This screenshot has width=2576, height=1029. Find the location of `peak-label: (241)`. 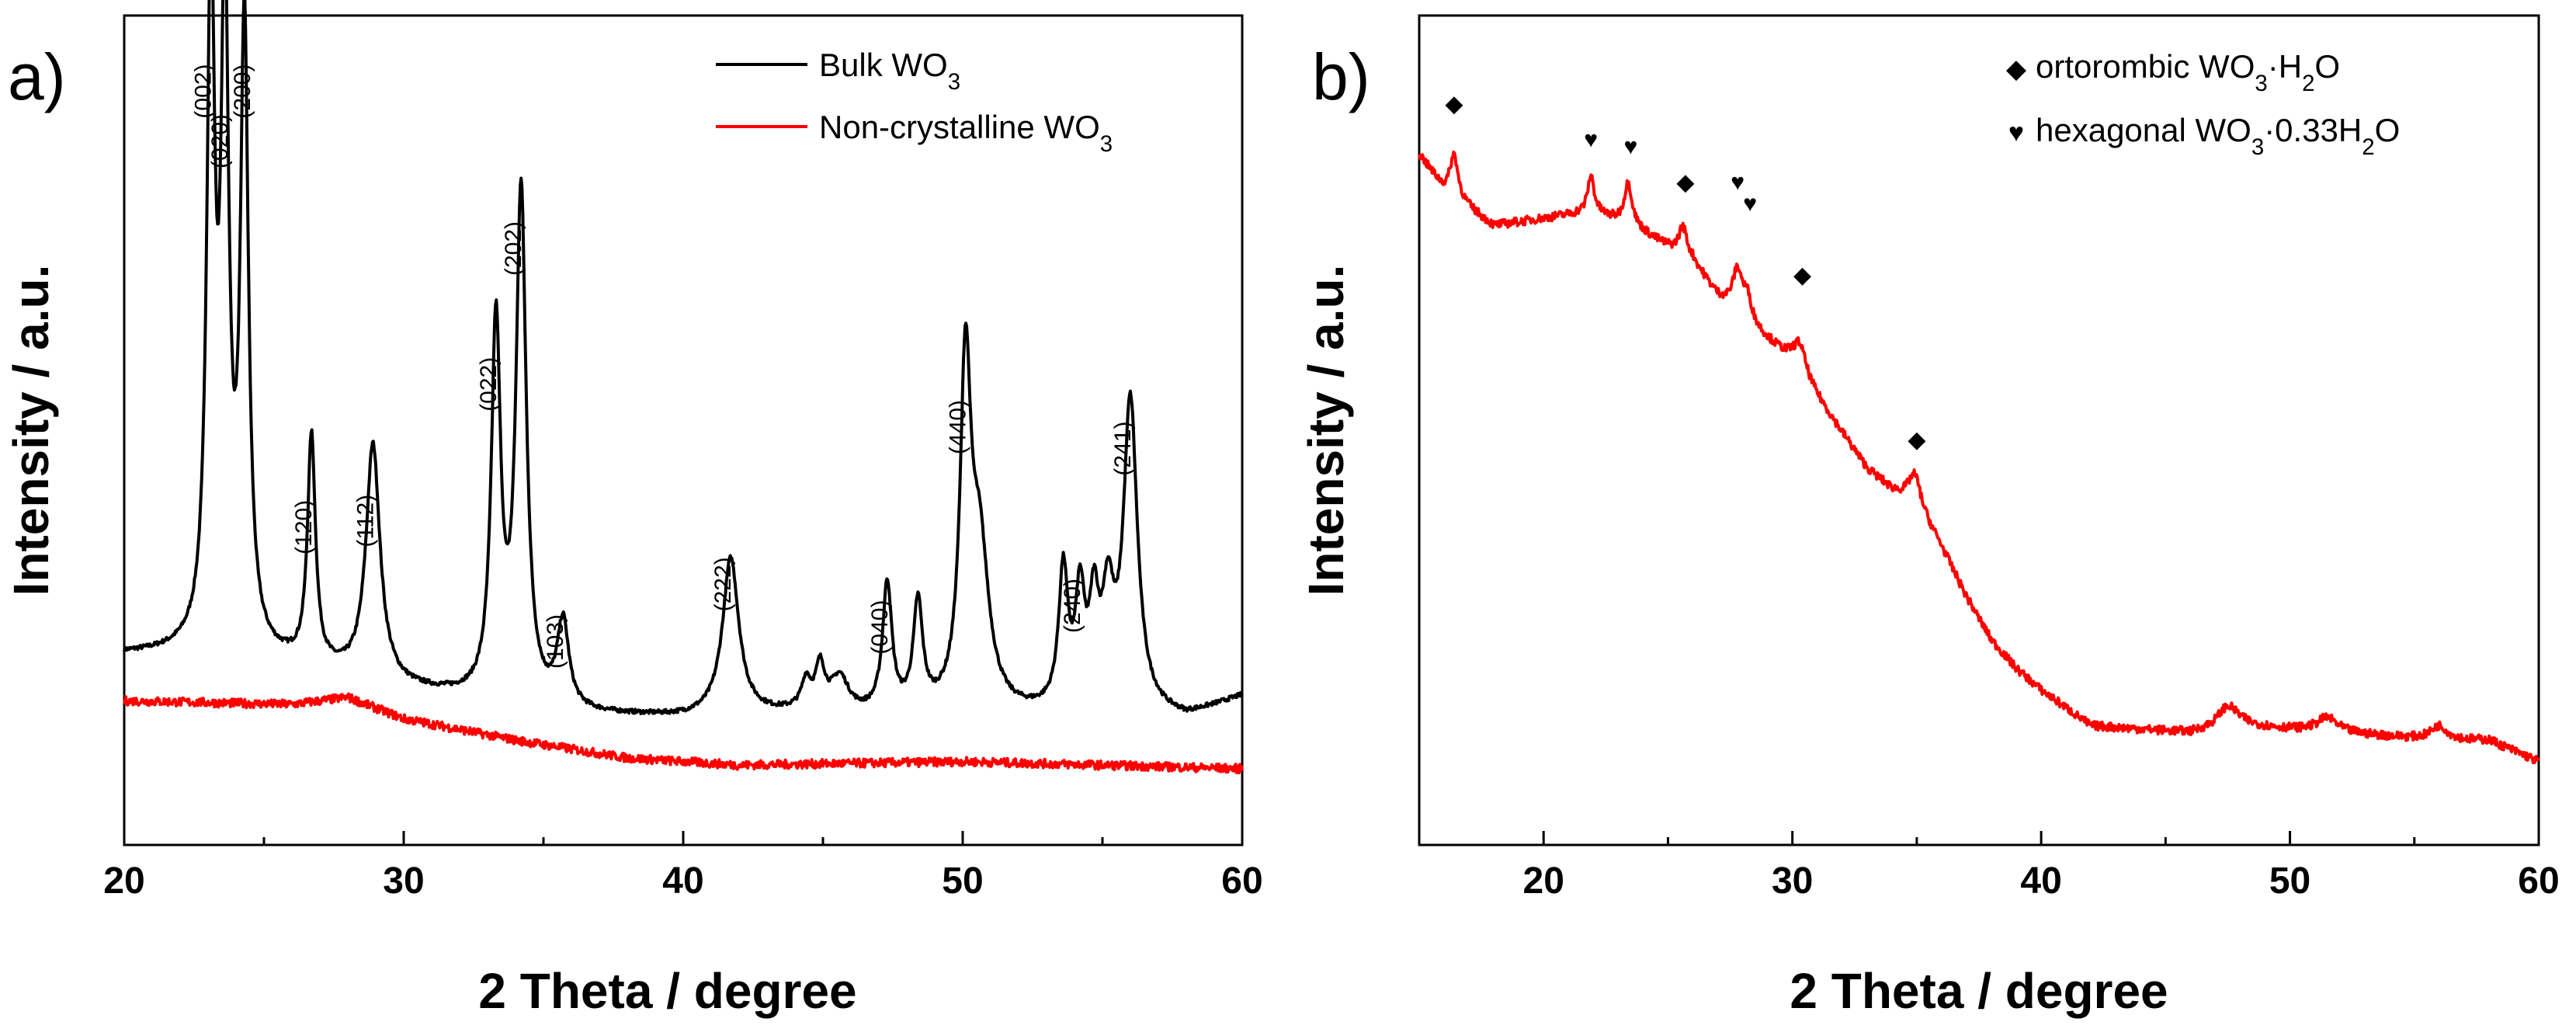

peak-label: (241) is located at coordinates (1123, 449).